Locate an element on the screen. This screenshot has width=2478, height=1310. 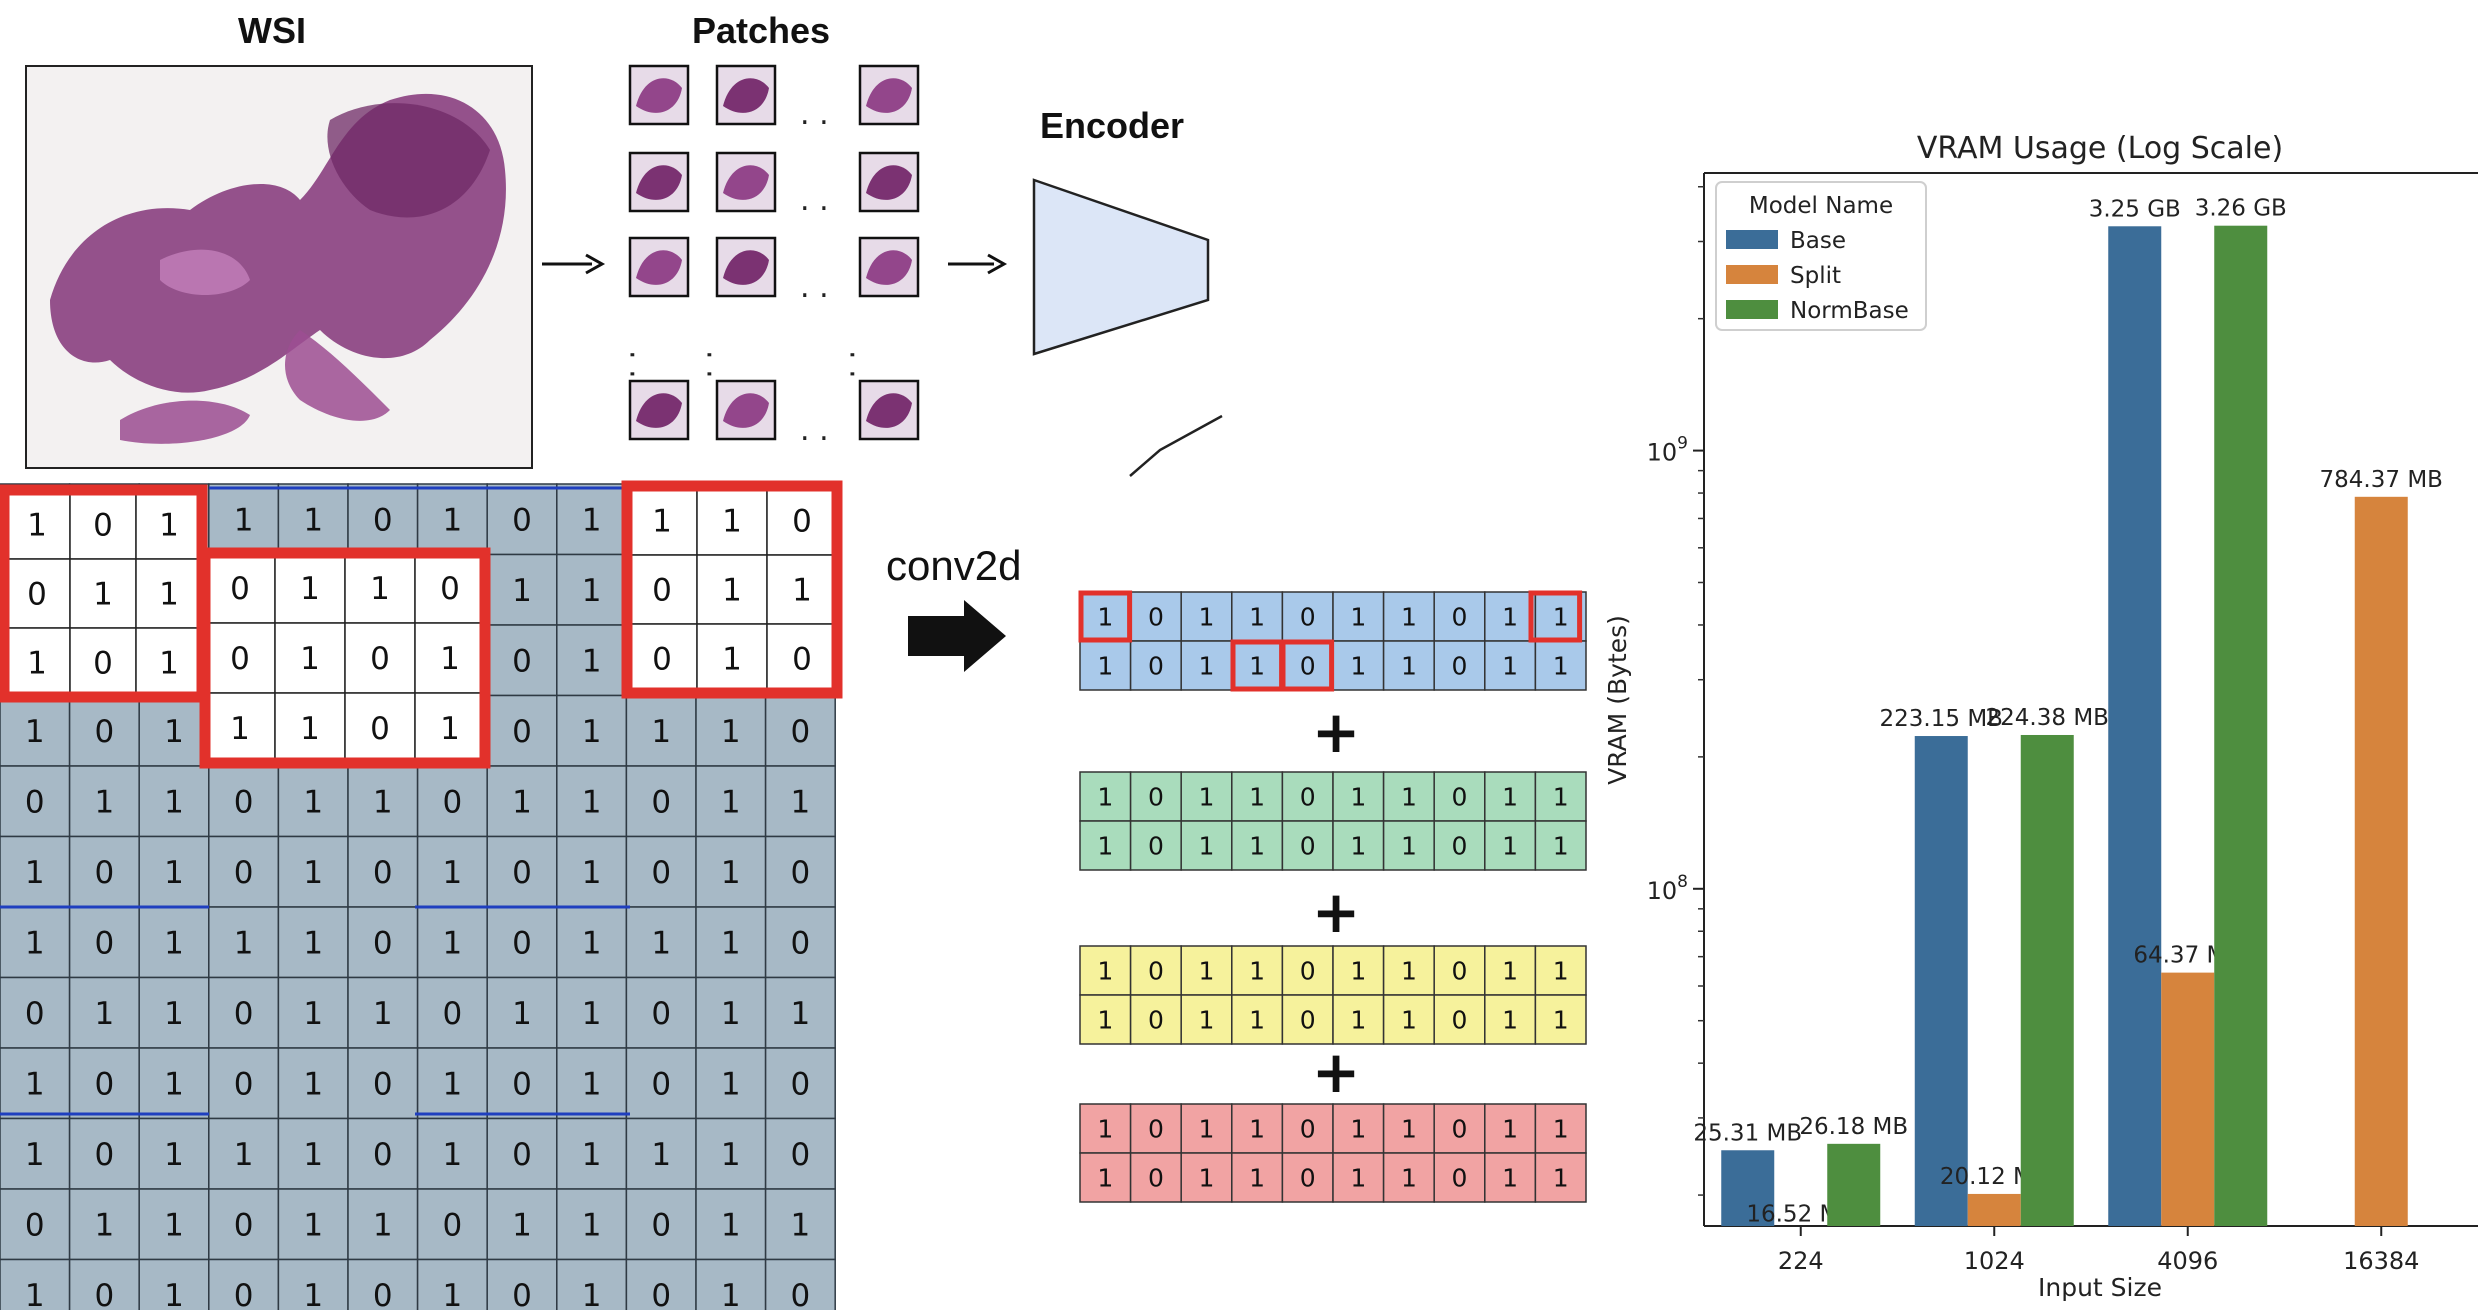
patch-grid: . . . . . . . . . . . . . . is located at coordinates (771, 256).